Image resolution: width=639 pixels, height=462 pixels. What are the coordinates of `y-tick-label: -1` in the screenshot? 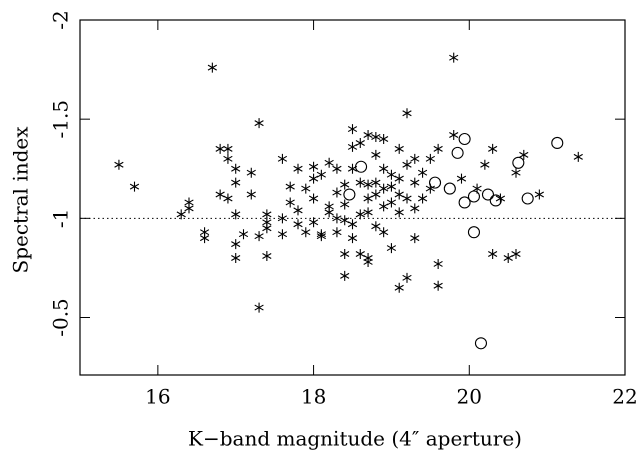 It's located at (61, 218).